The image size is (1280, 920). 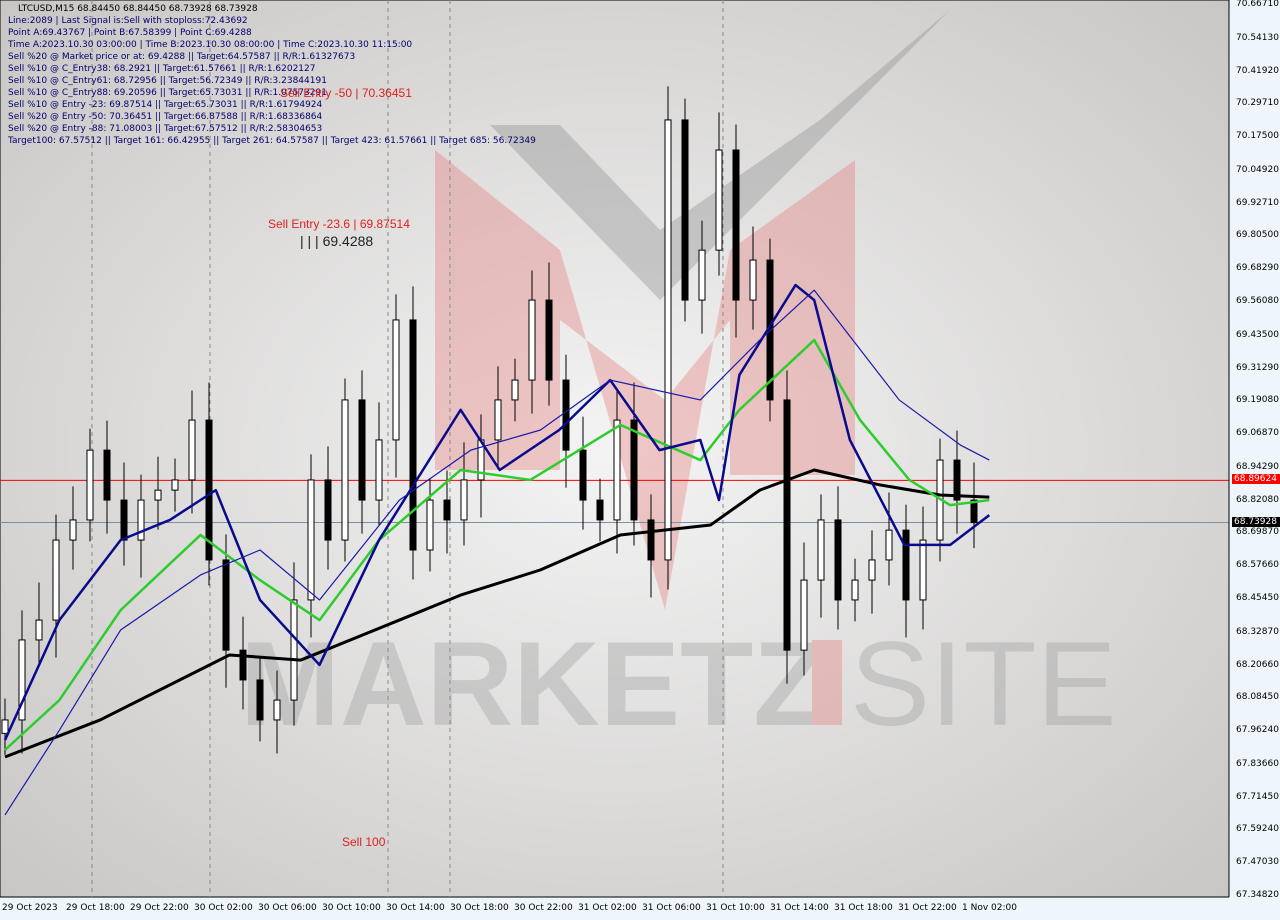 What do you see at coordinates (223, 908) in the screenshot?
I see `x-tick-label: 30 Oct 02:00` at bounding box center [223, 908].